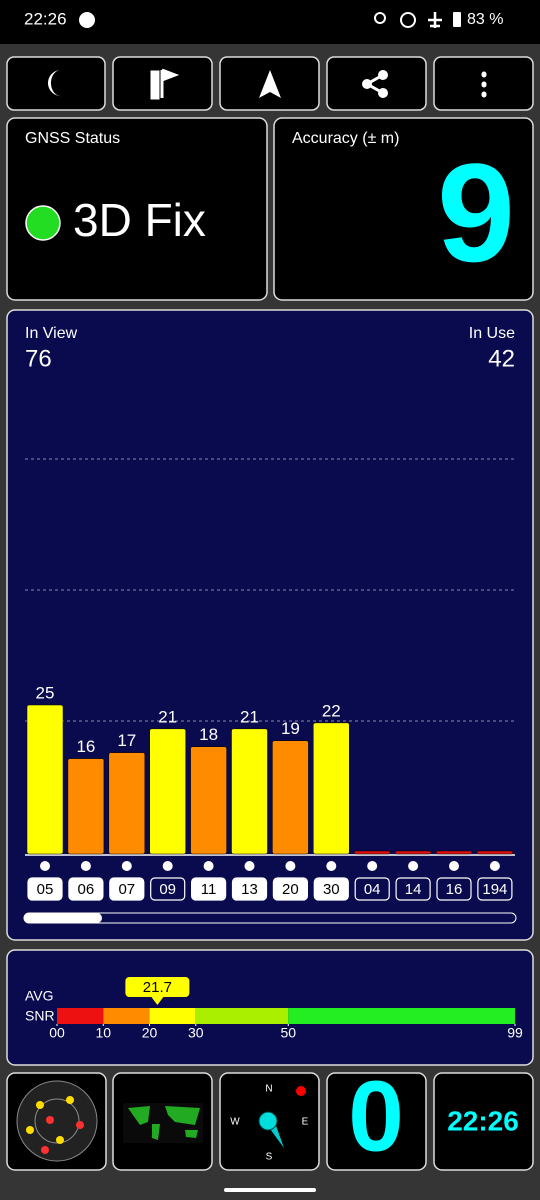  Describe the element at coordinates (56, 83) in the screenshot. I see `night-button` at that location.